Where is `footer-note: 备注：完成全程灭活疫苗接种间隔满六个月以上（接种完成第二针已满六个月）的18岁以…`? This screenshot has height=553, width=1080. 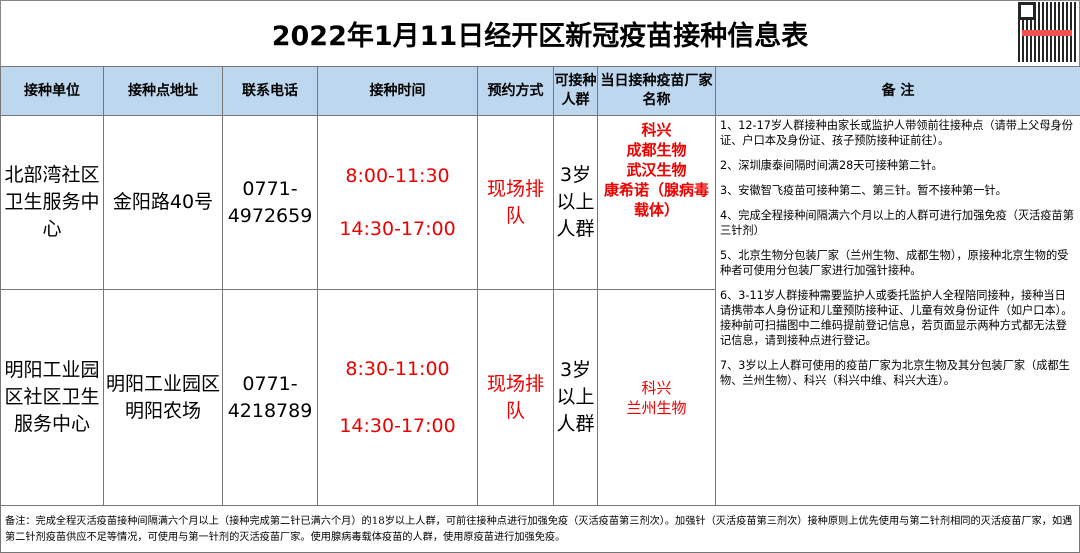 footer-note: 备注：完成全程灭活疫苗接种间隔满六个月以上（接种完成第二针已满六个月）的18岁以… is located at coordinates (540, 529).